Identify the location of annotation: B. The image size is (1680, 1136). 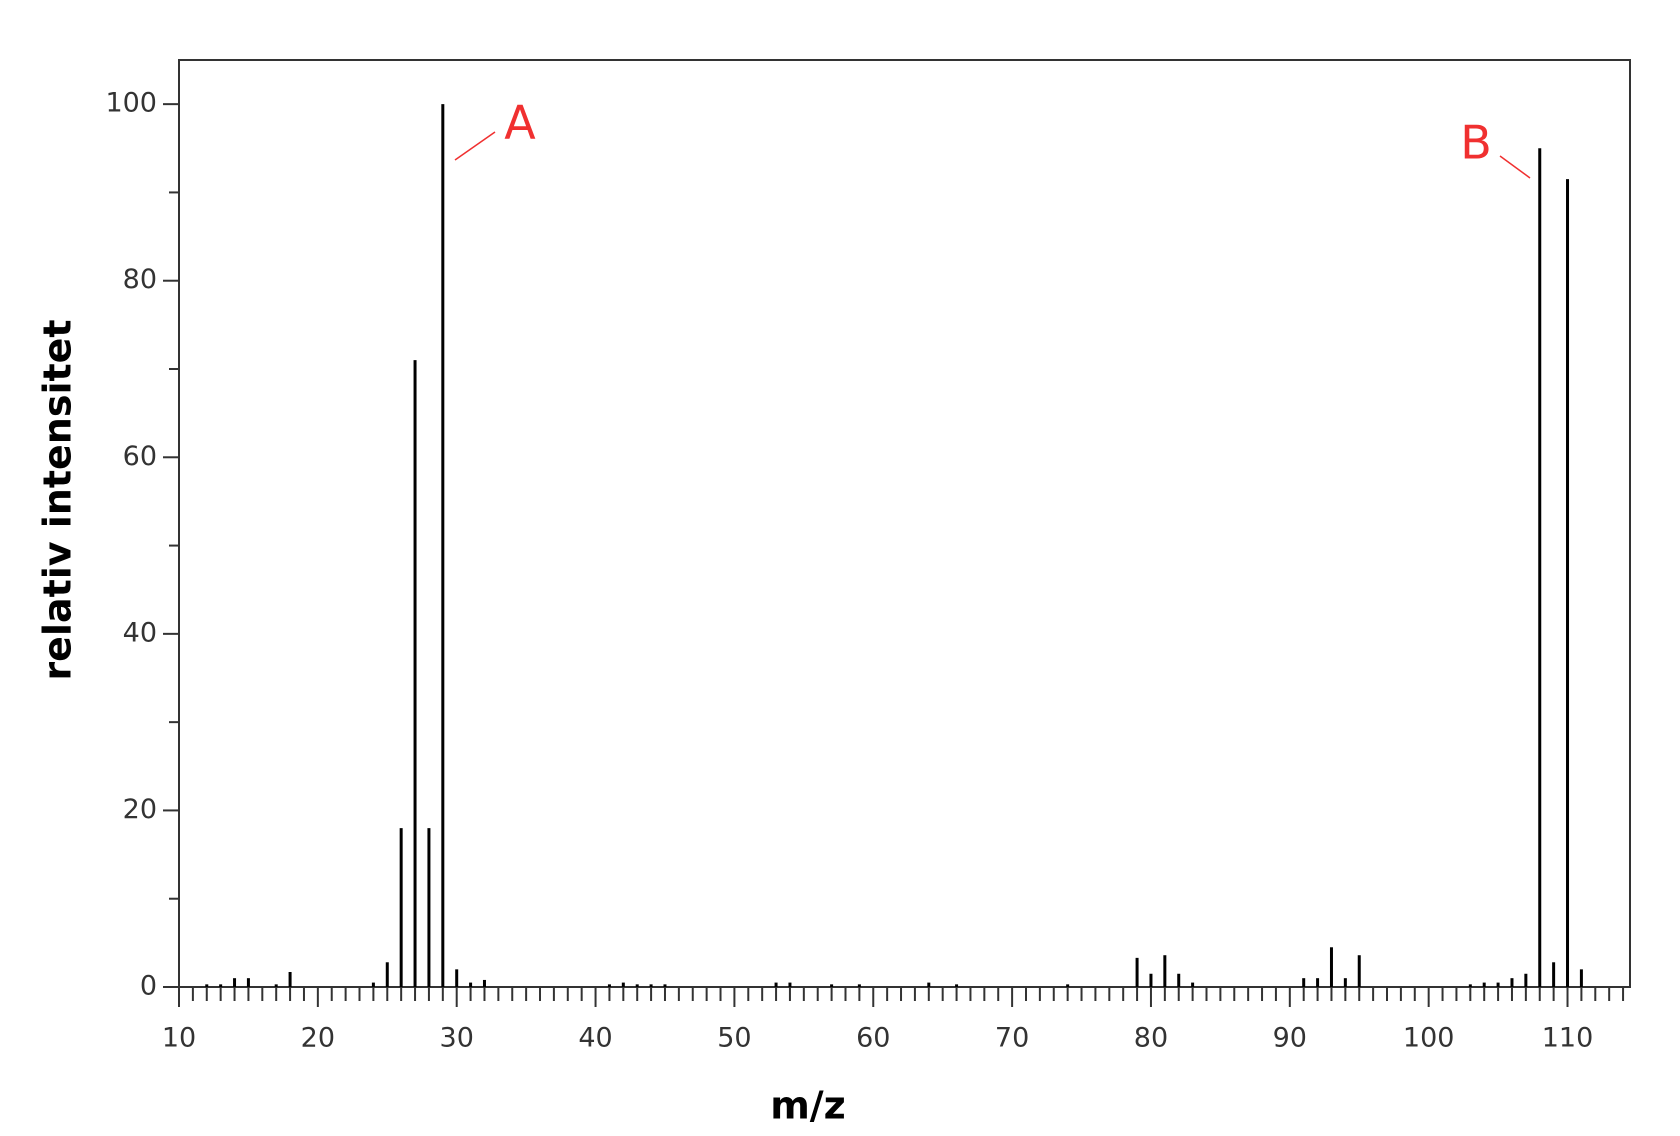
(1476, 143).